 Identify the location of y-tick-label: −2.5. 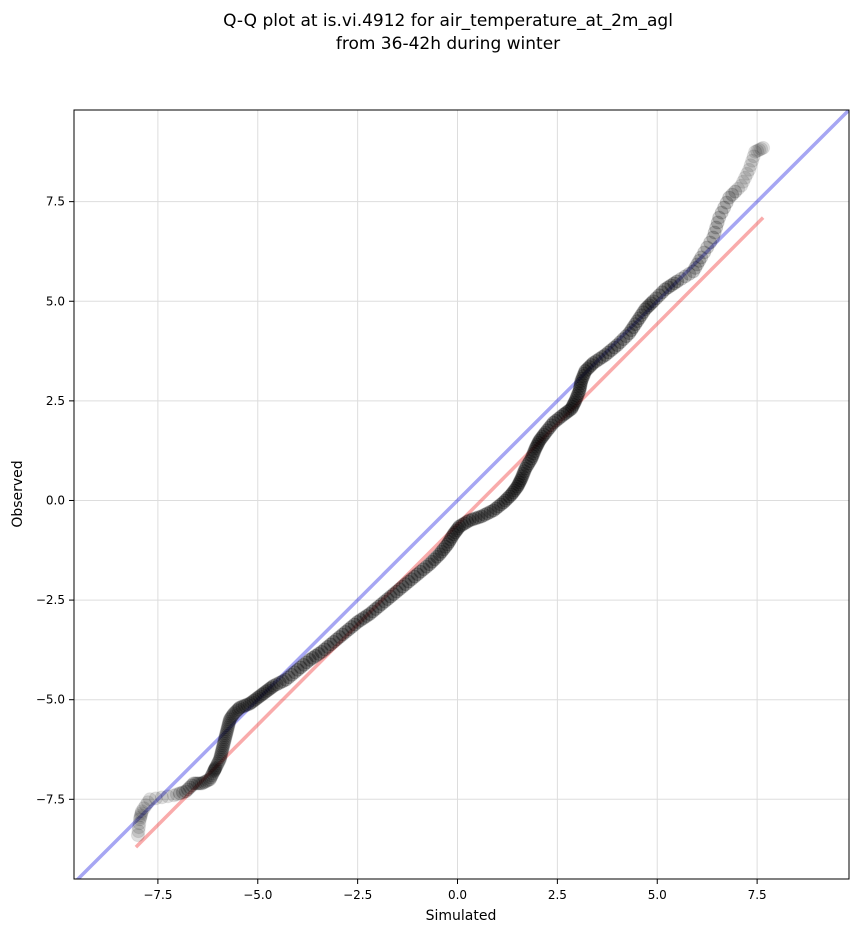
(50, 600).